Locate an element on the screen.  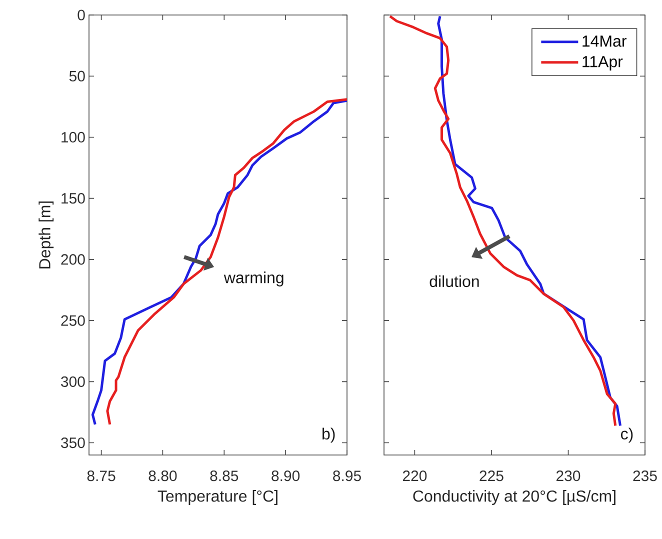
x-tick-label: 8.80 is located at coordinates (162, 476).